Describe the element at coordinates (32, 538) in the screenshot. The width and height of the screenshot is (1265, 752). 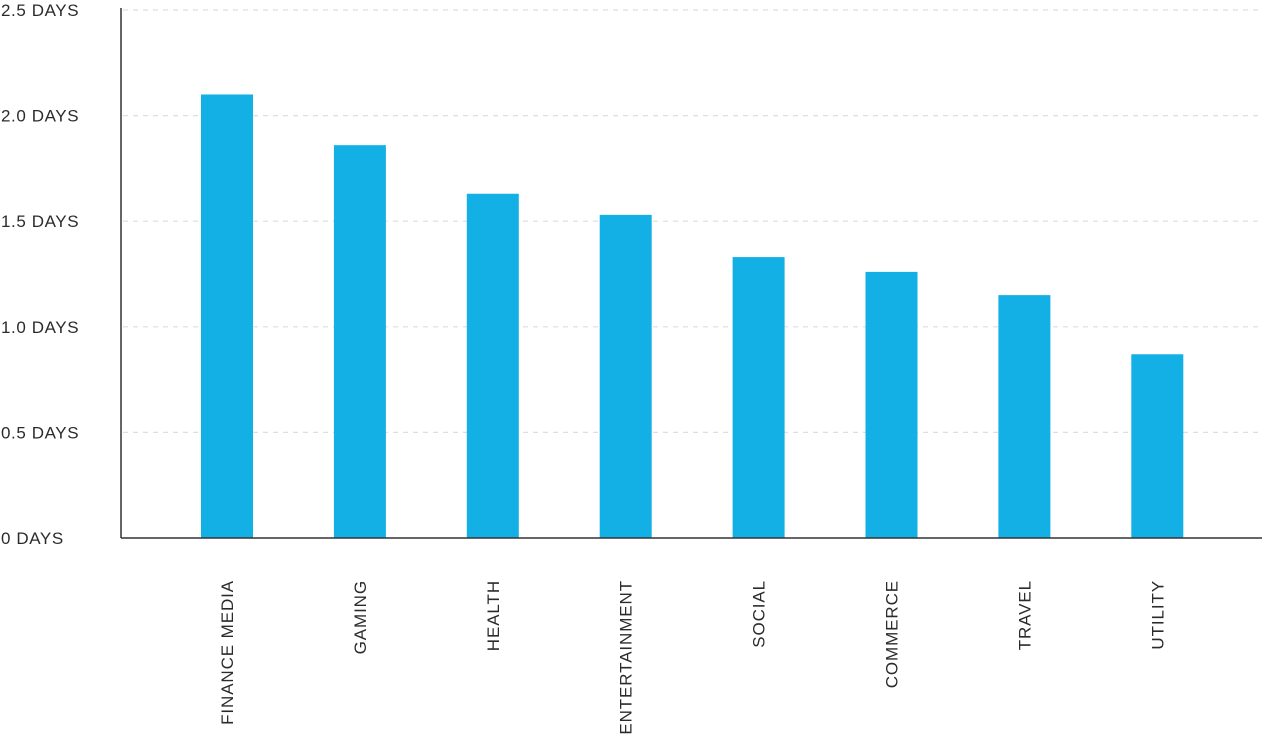
I see `y-tick-label: 0 DAYS` at that location.